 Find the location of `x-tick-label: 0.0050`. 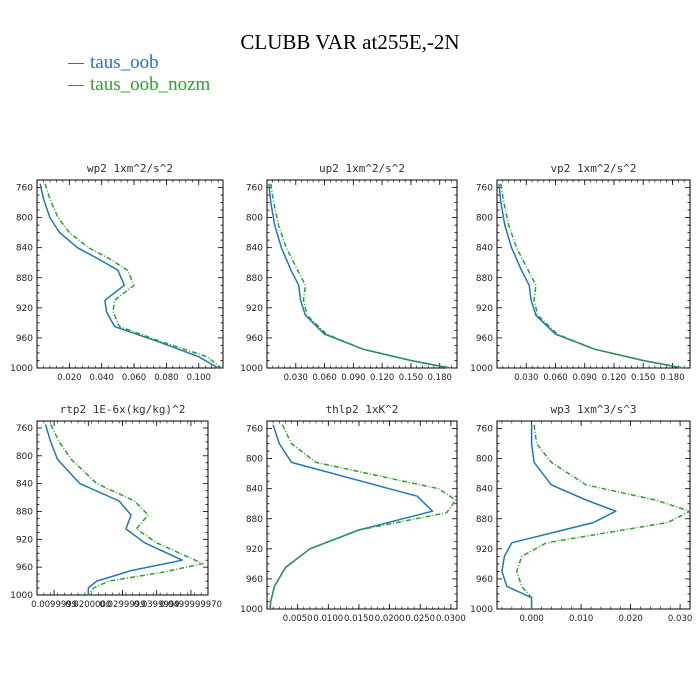

x-tick-label: 0.0050 is located at coordinates (298, 619).